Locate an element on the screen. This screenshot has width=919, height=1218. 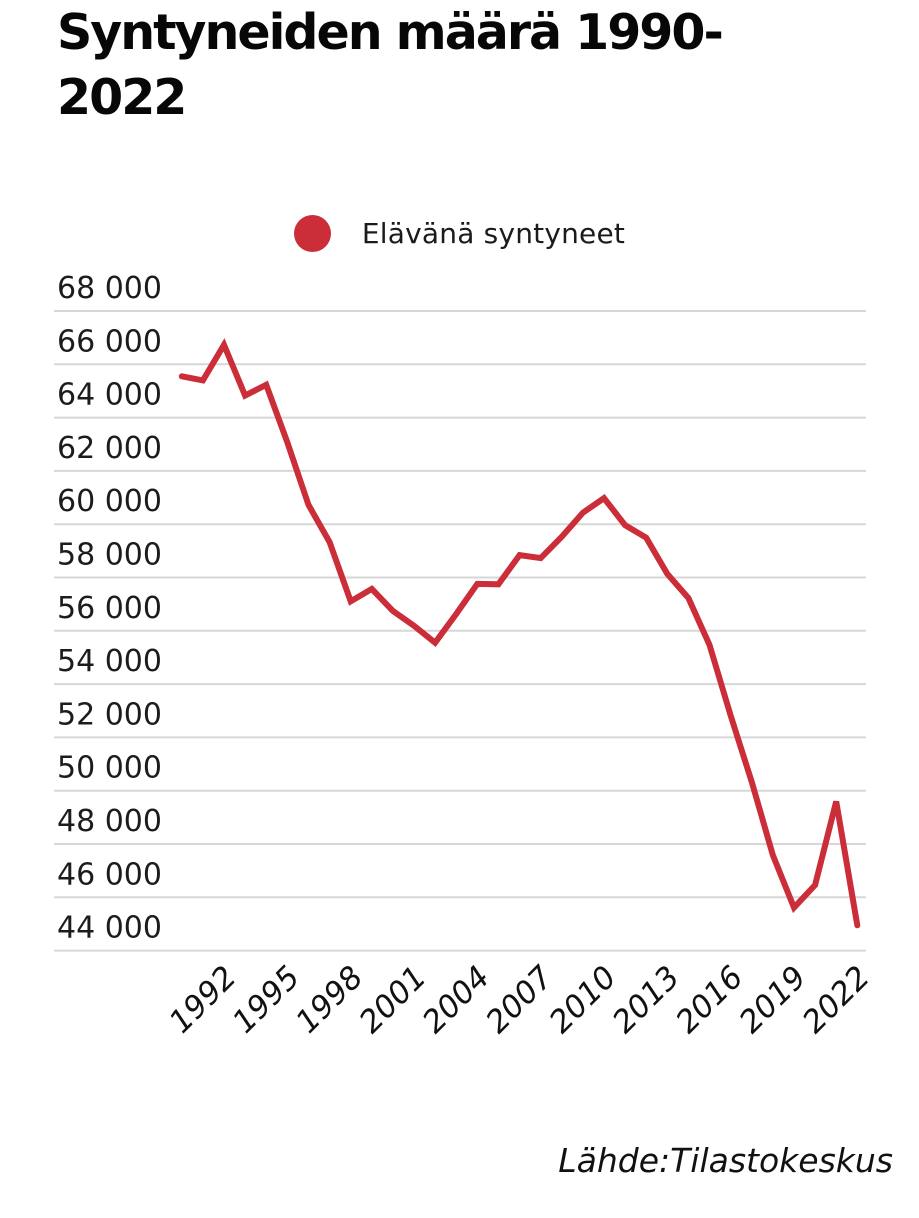
y-tick-label: 66 000 is located at coordinates (109, 341).